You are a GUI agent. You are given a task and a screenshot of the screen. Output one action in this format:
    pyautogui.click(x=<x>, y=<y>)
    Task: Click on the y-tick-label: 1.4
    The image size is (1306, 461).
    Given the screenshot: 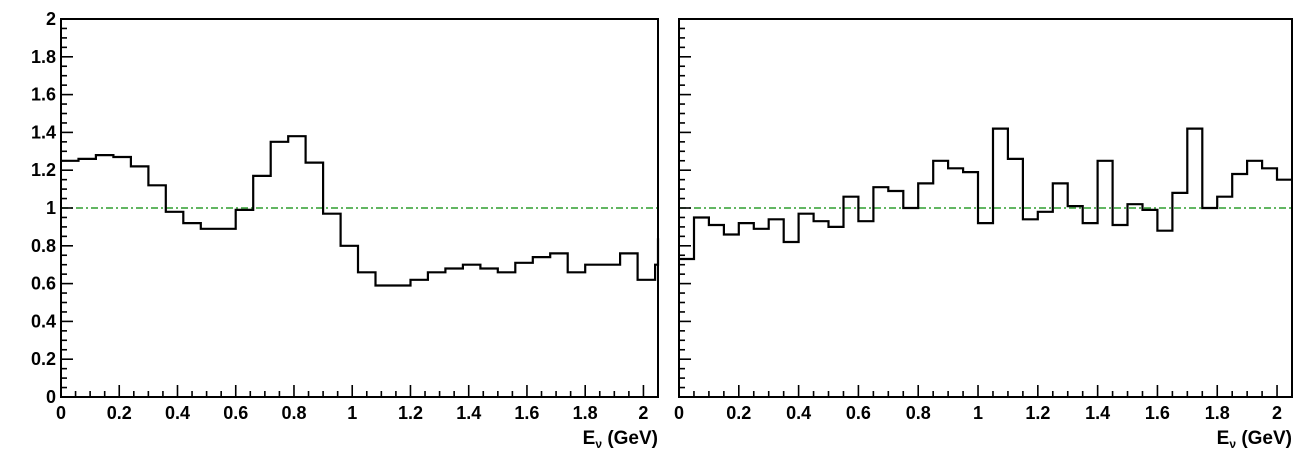 What is the action you would take?
    pyautogui.click(x=43, y=132)
    